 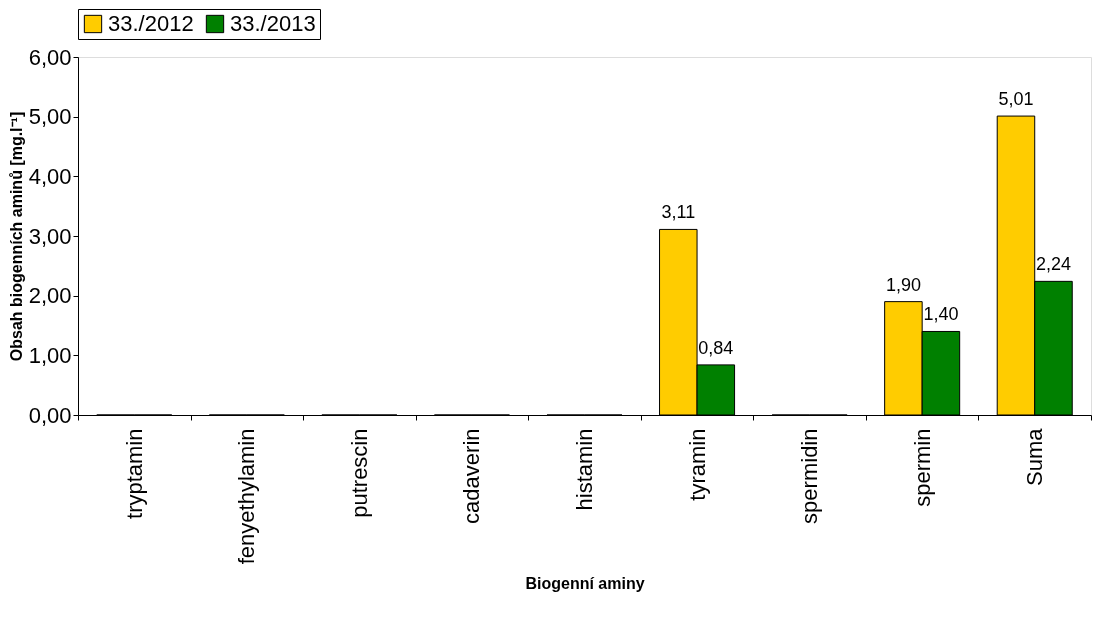 What do you see at coordinates (273, 23) in the screenshot?
I see `legend-label: 33./2013` at bounding box center [273, 23].